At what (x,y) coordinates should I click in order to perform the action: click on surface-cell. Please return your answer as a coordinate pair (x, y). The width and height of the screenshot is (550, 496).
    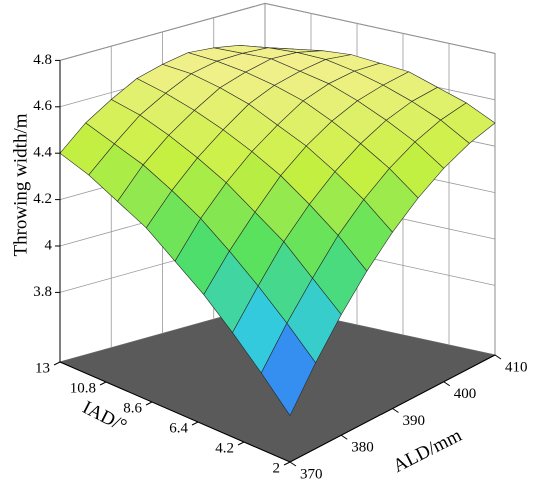
    Looking at the image, I should click on (288, 369).